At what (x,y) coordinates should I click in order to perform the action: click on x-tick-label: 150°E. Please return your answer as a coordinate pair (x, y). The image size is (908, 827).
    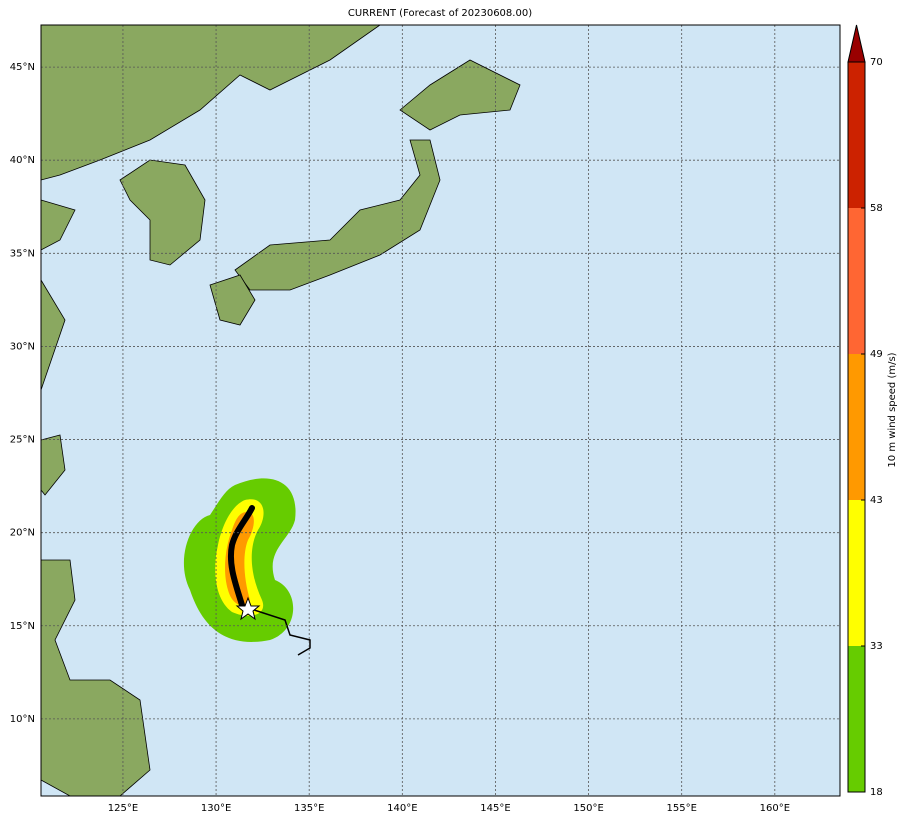
    Looking at the image, I should click on (588, 808).